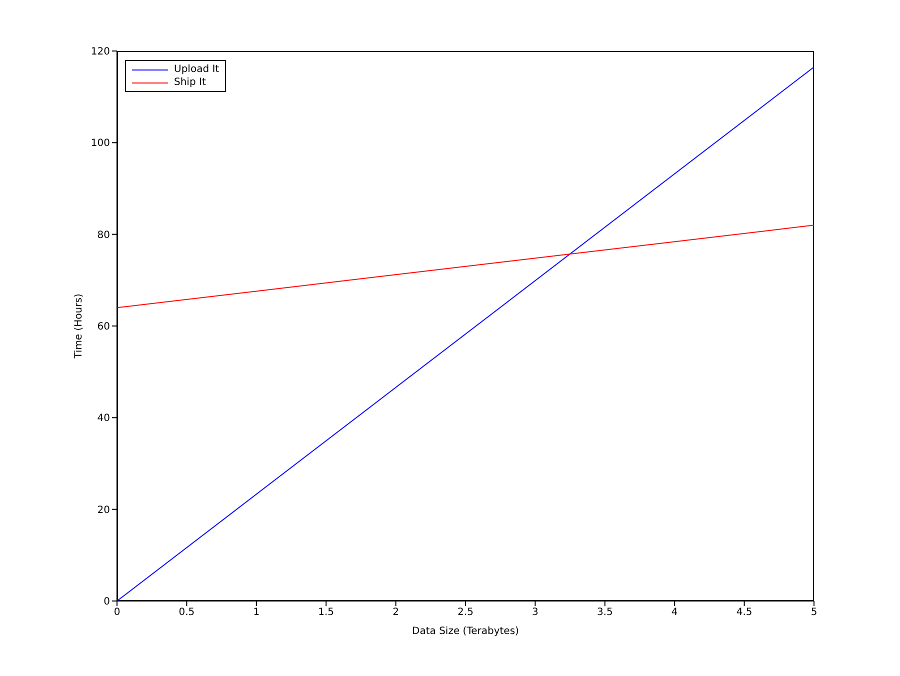 The height and width of the screenshot is (676, 900). What do you see at coordinates (256, 612) in the screenshot?
I see `x-tick-label: 1` at bounding box center [256, 612].